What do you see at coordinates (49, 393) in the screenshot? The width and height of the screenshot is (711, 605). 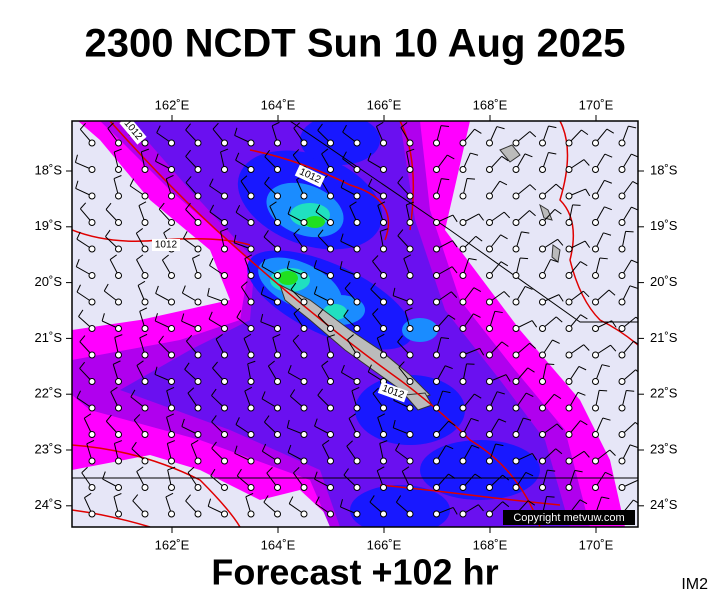 I see `lat-label: 22˚S` at bounding box center [49, 393].